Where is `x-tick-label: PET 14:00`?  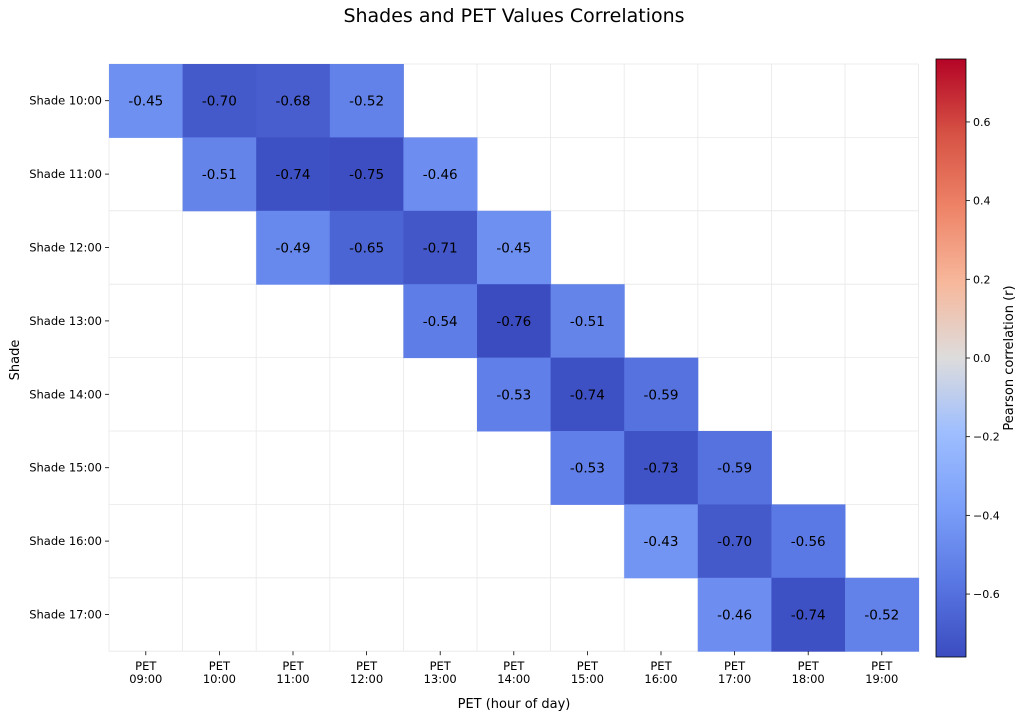
x-tick-label: PET 14:00 is located at coordinates (513, 672).